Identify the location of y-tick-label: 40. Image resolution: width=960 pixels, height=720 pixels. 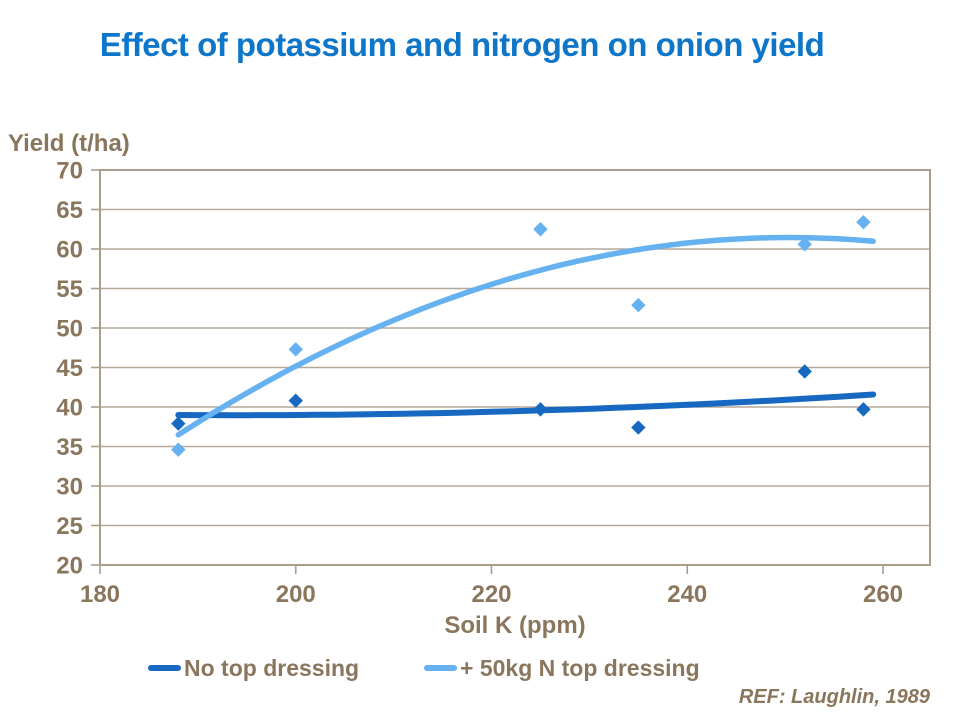
(69, 408).